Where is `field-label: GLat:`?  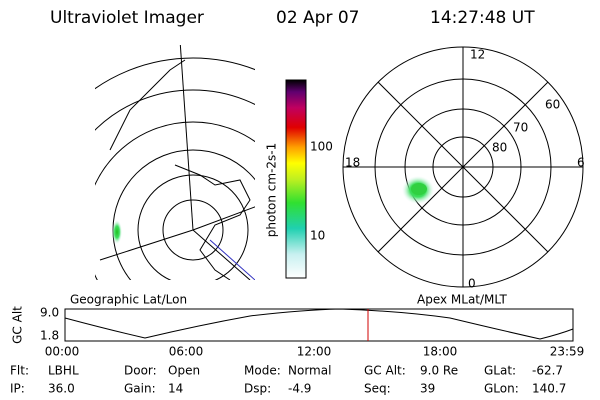
field-label: GLat: is located at coordinates (500, 371).